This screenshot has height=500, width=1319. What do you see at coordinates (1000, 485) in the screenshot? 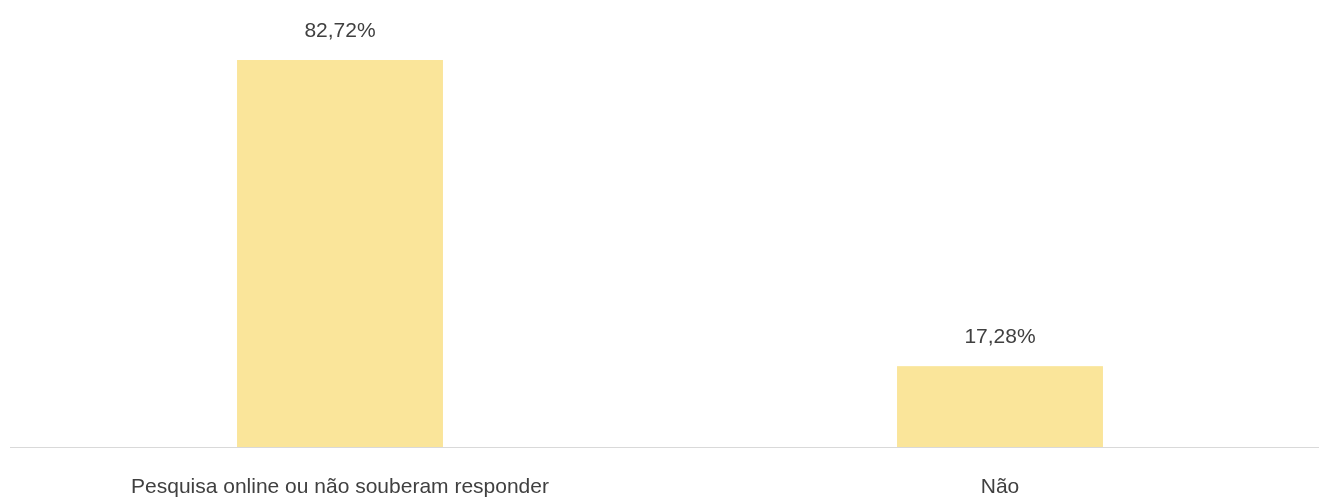
I see `x-tick-label: Não` at bounding box center [1000, 485].